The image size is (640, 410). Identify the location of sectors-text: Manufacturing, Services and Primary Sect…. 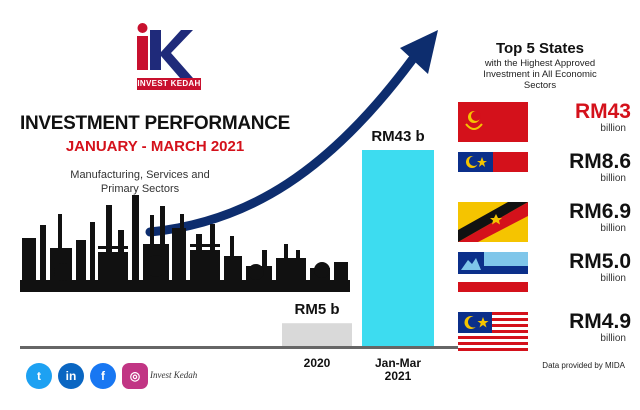
(140, 182).